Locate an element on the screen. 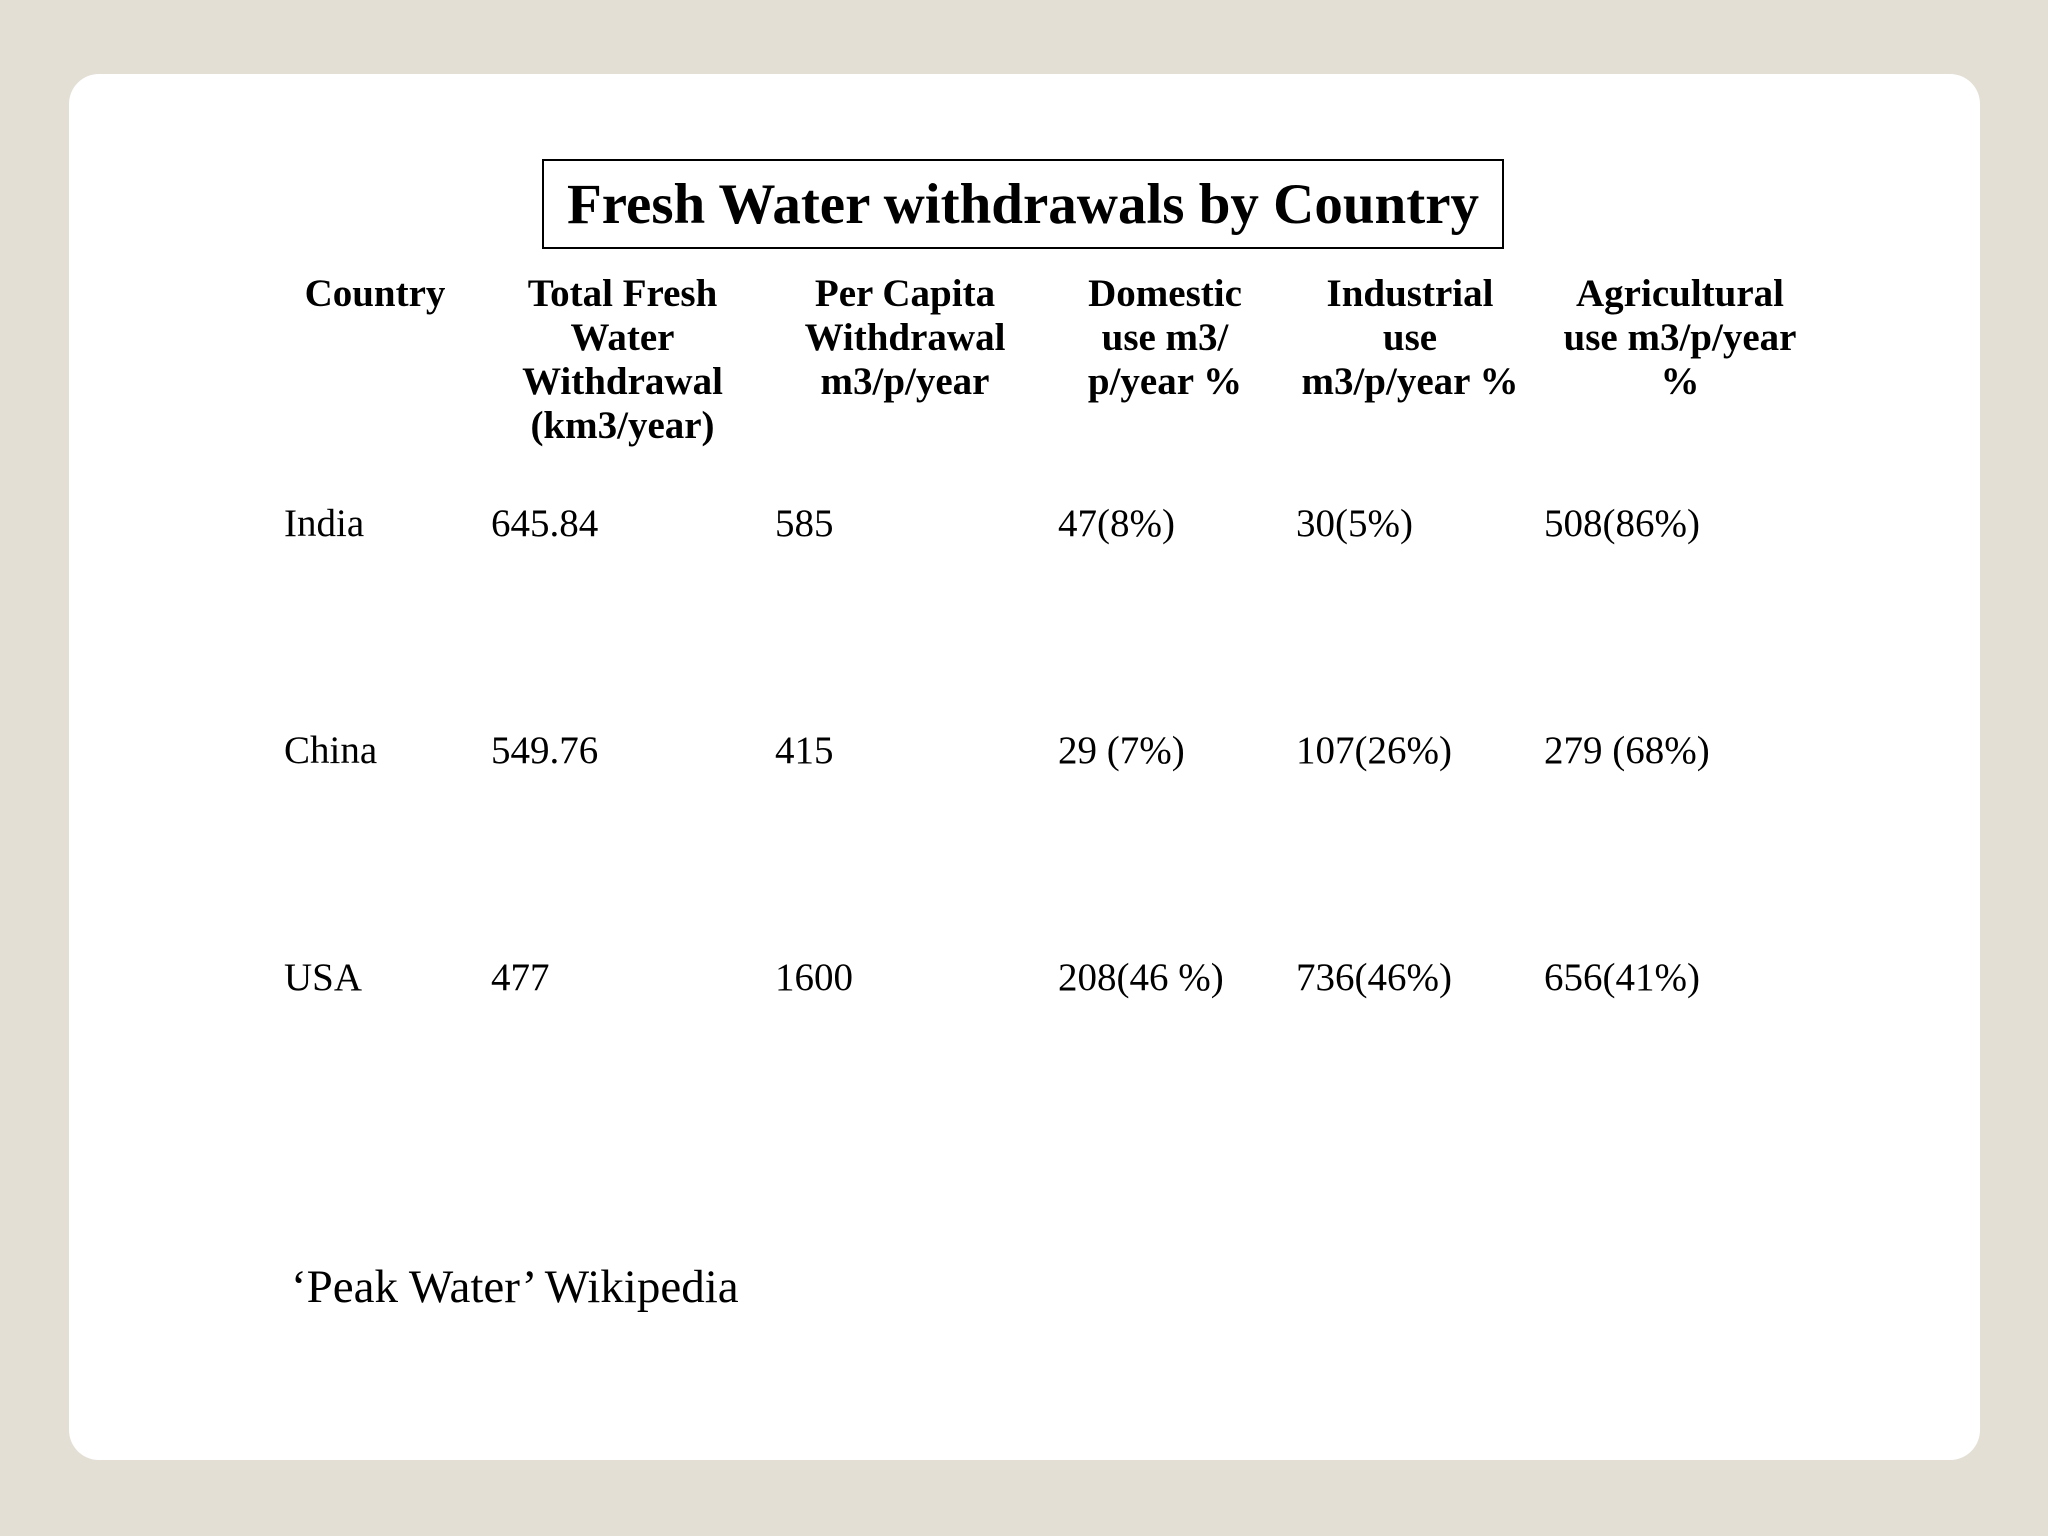 The height and width of the screenshot is (1536, 2048). cell-per-capita: 415 is located at coordinates (804, 750).